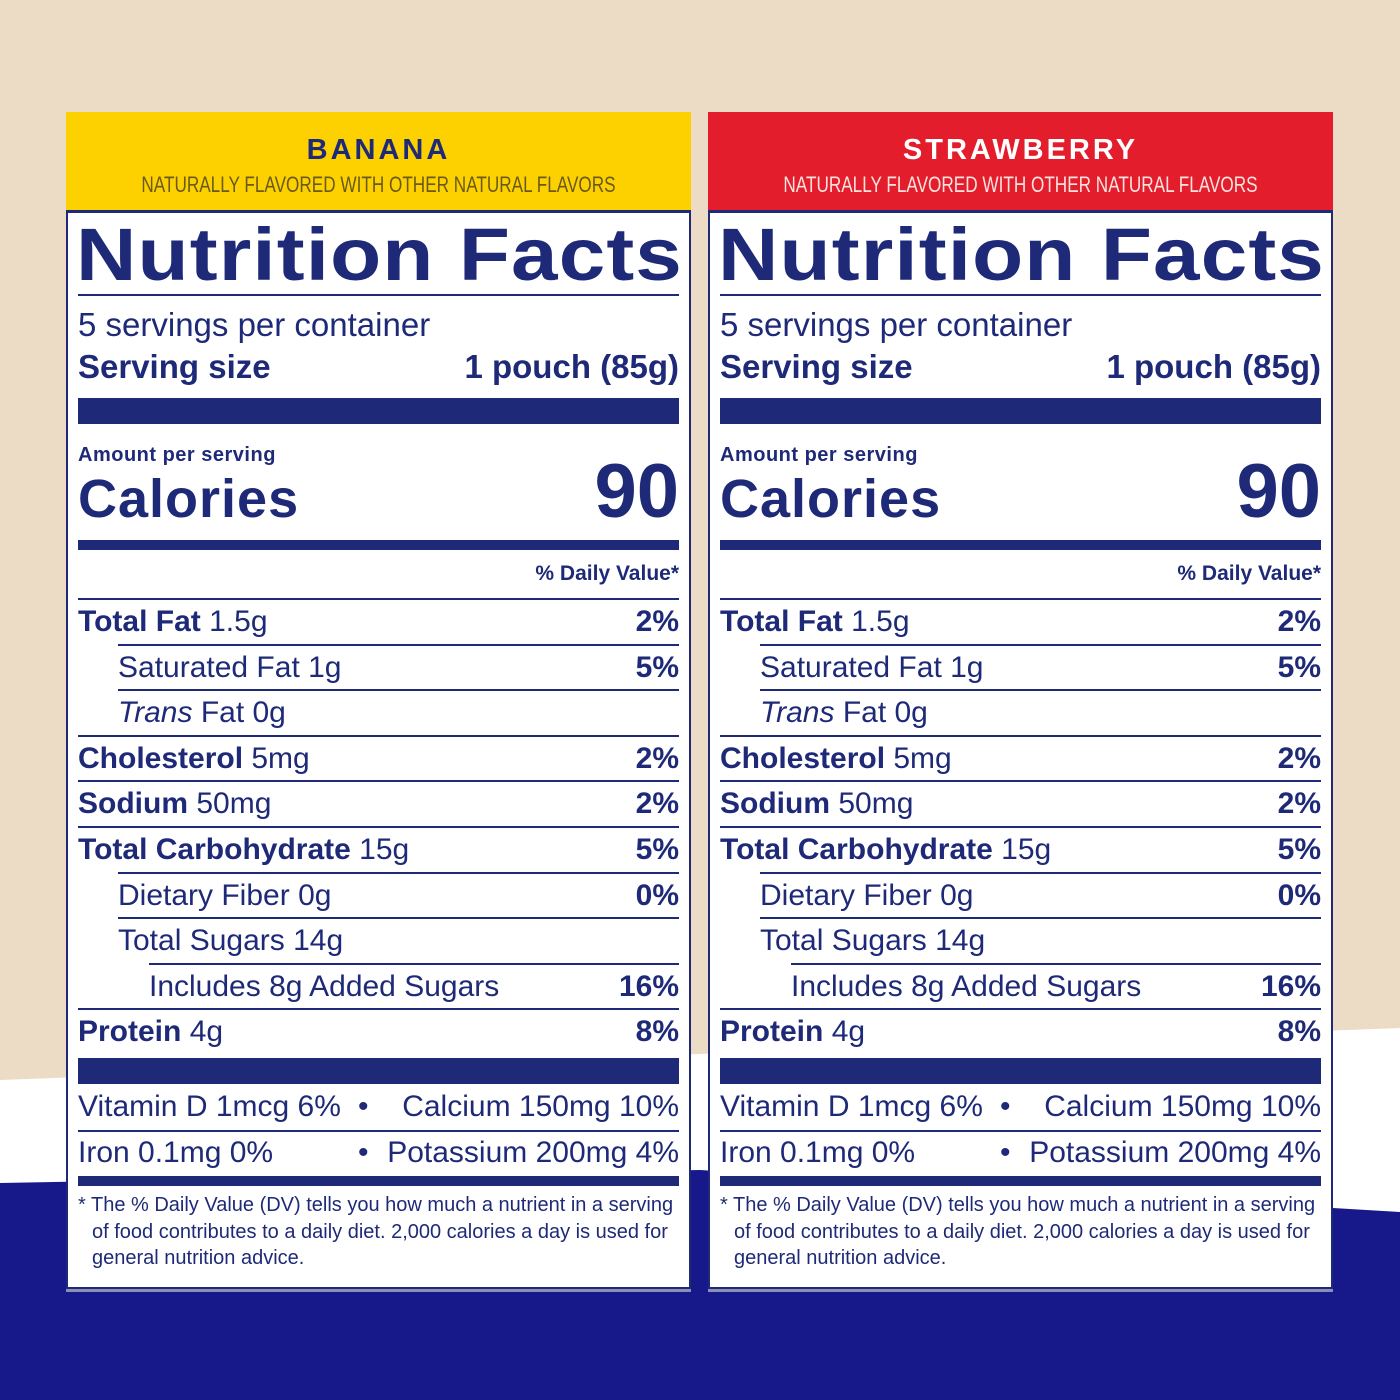 The width and height of the screenshot is (1400, 1400). I want to click on nutrient-name: Saturated Fat, so click(851, 667).